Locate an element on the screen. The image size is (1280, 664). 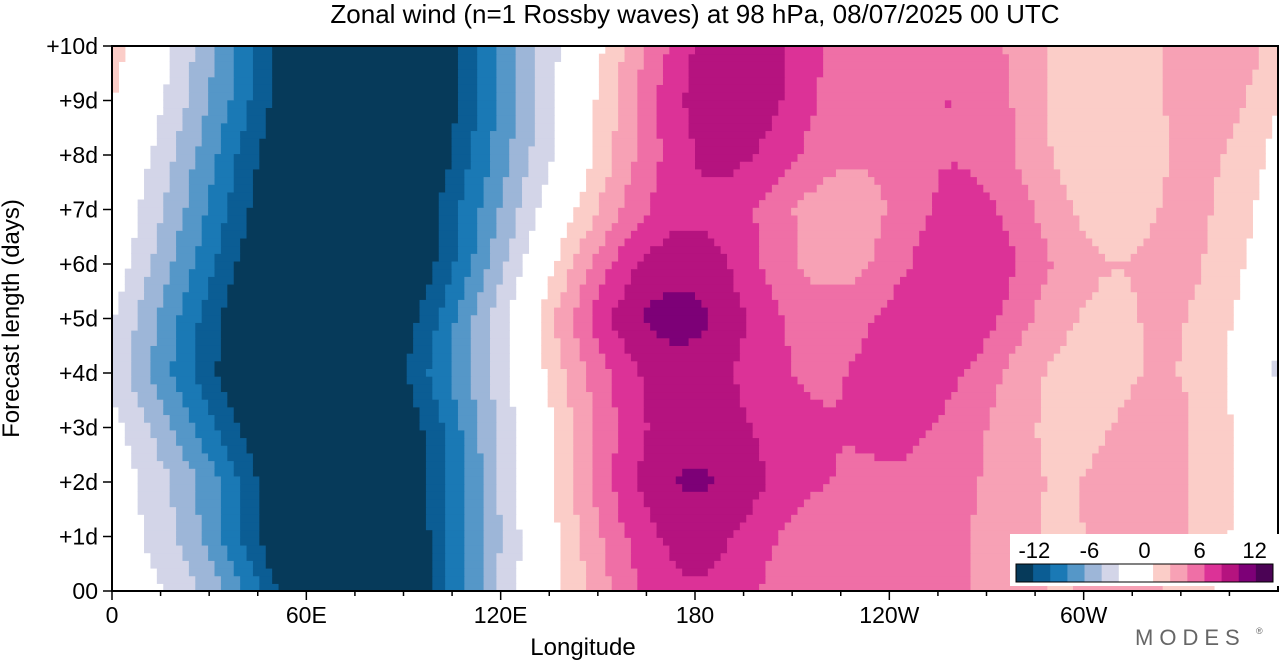
colorbar-label: 0 is located at coordinates (1144, 550).